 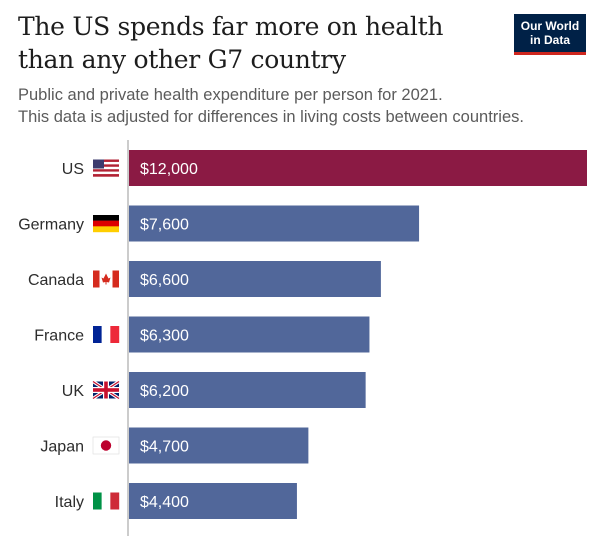 What do you see at coordinates (106, 168) in the screenshot?
I see `us-flag-icon` at bounding box center [106, 168].